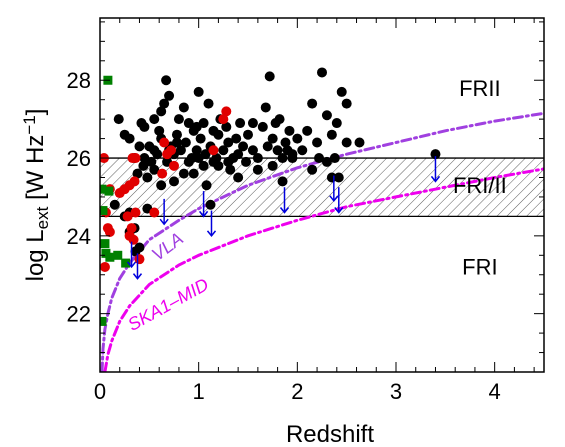 This screenshot has width=565, height=447. What do you see at coordinates (479, 267) in the screenshot?
I see `region-label: FRI` at bounding box center [479, 267].